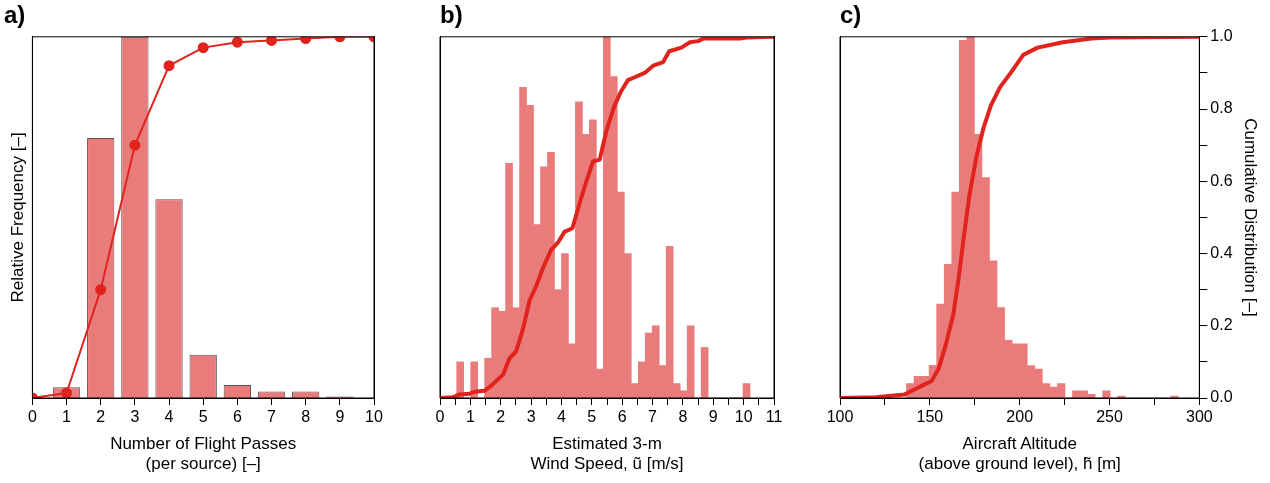  I want to click on x-axis-title: Estimated 3-m Wind Speed, ũ [m/s], so click(607, 454).